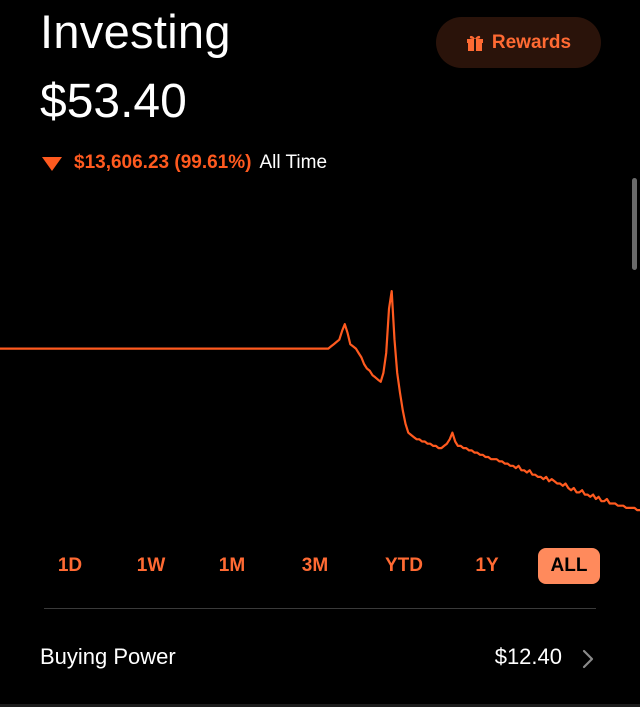  Describe the element at coordinates (232, 565) in the screenshot. I see `range-tab-1m: 1M` at that location.